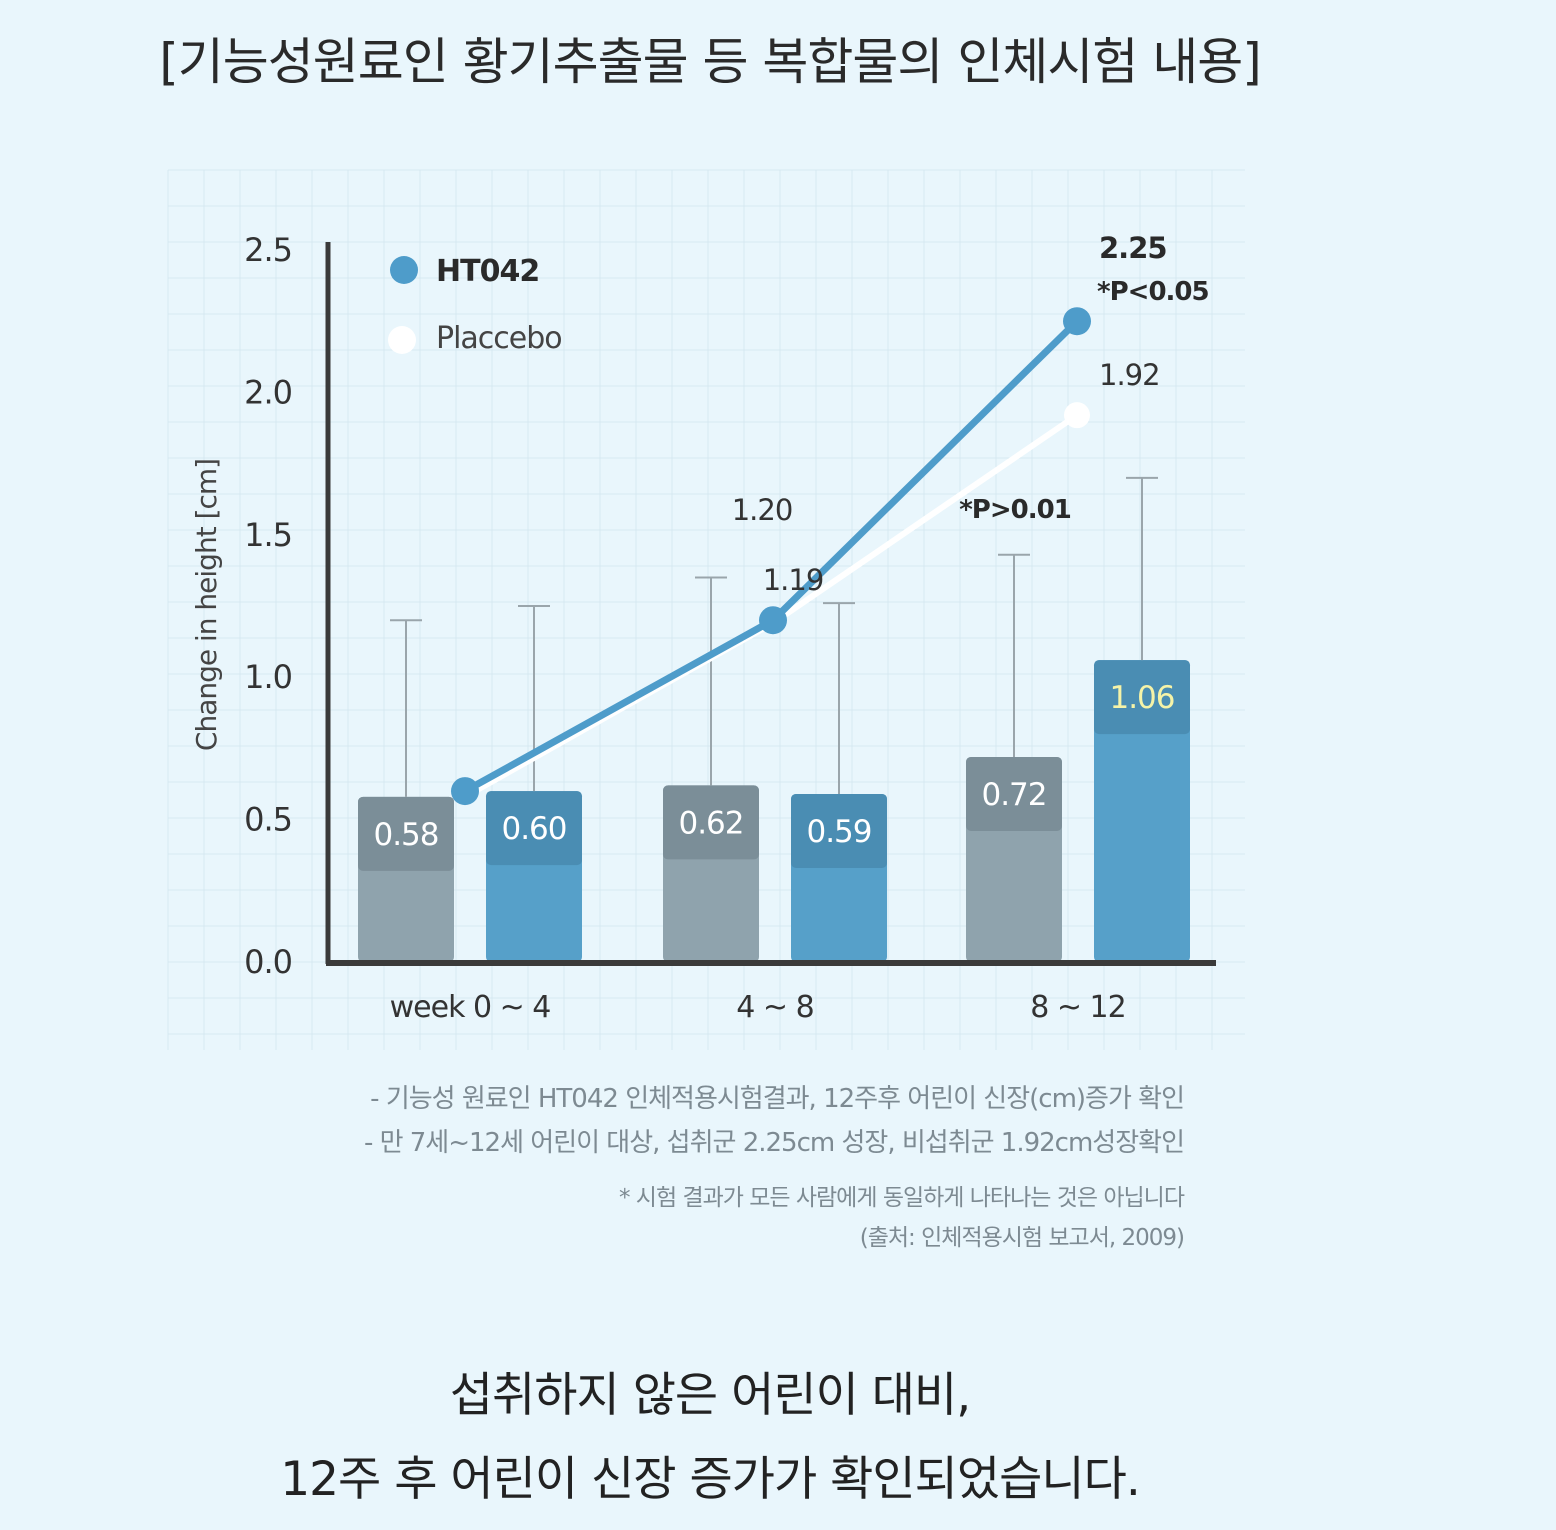 The image size is (1556, 1530). I want to click on ht042-bar-value-label: 1.06, so click(1141, 698).